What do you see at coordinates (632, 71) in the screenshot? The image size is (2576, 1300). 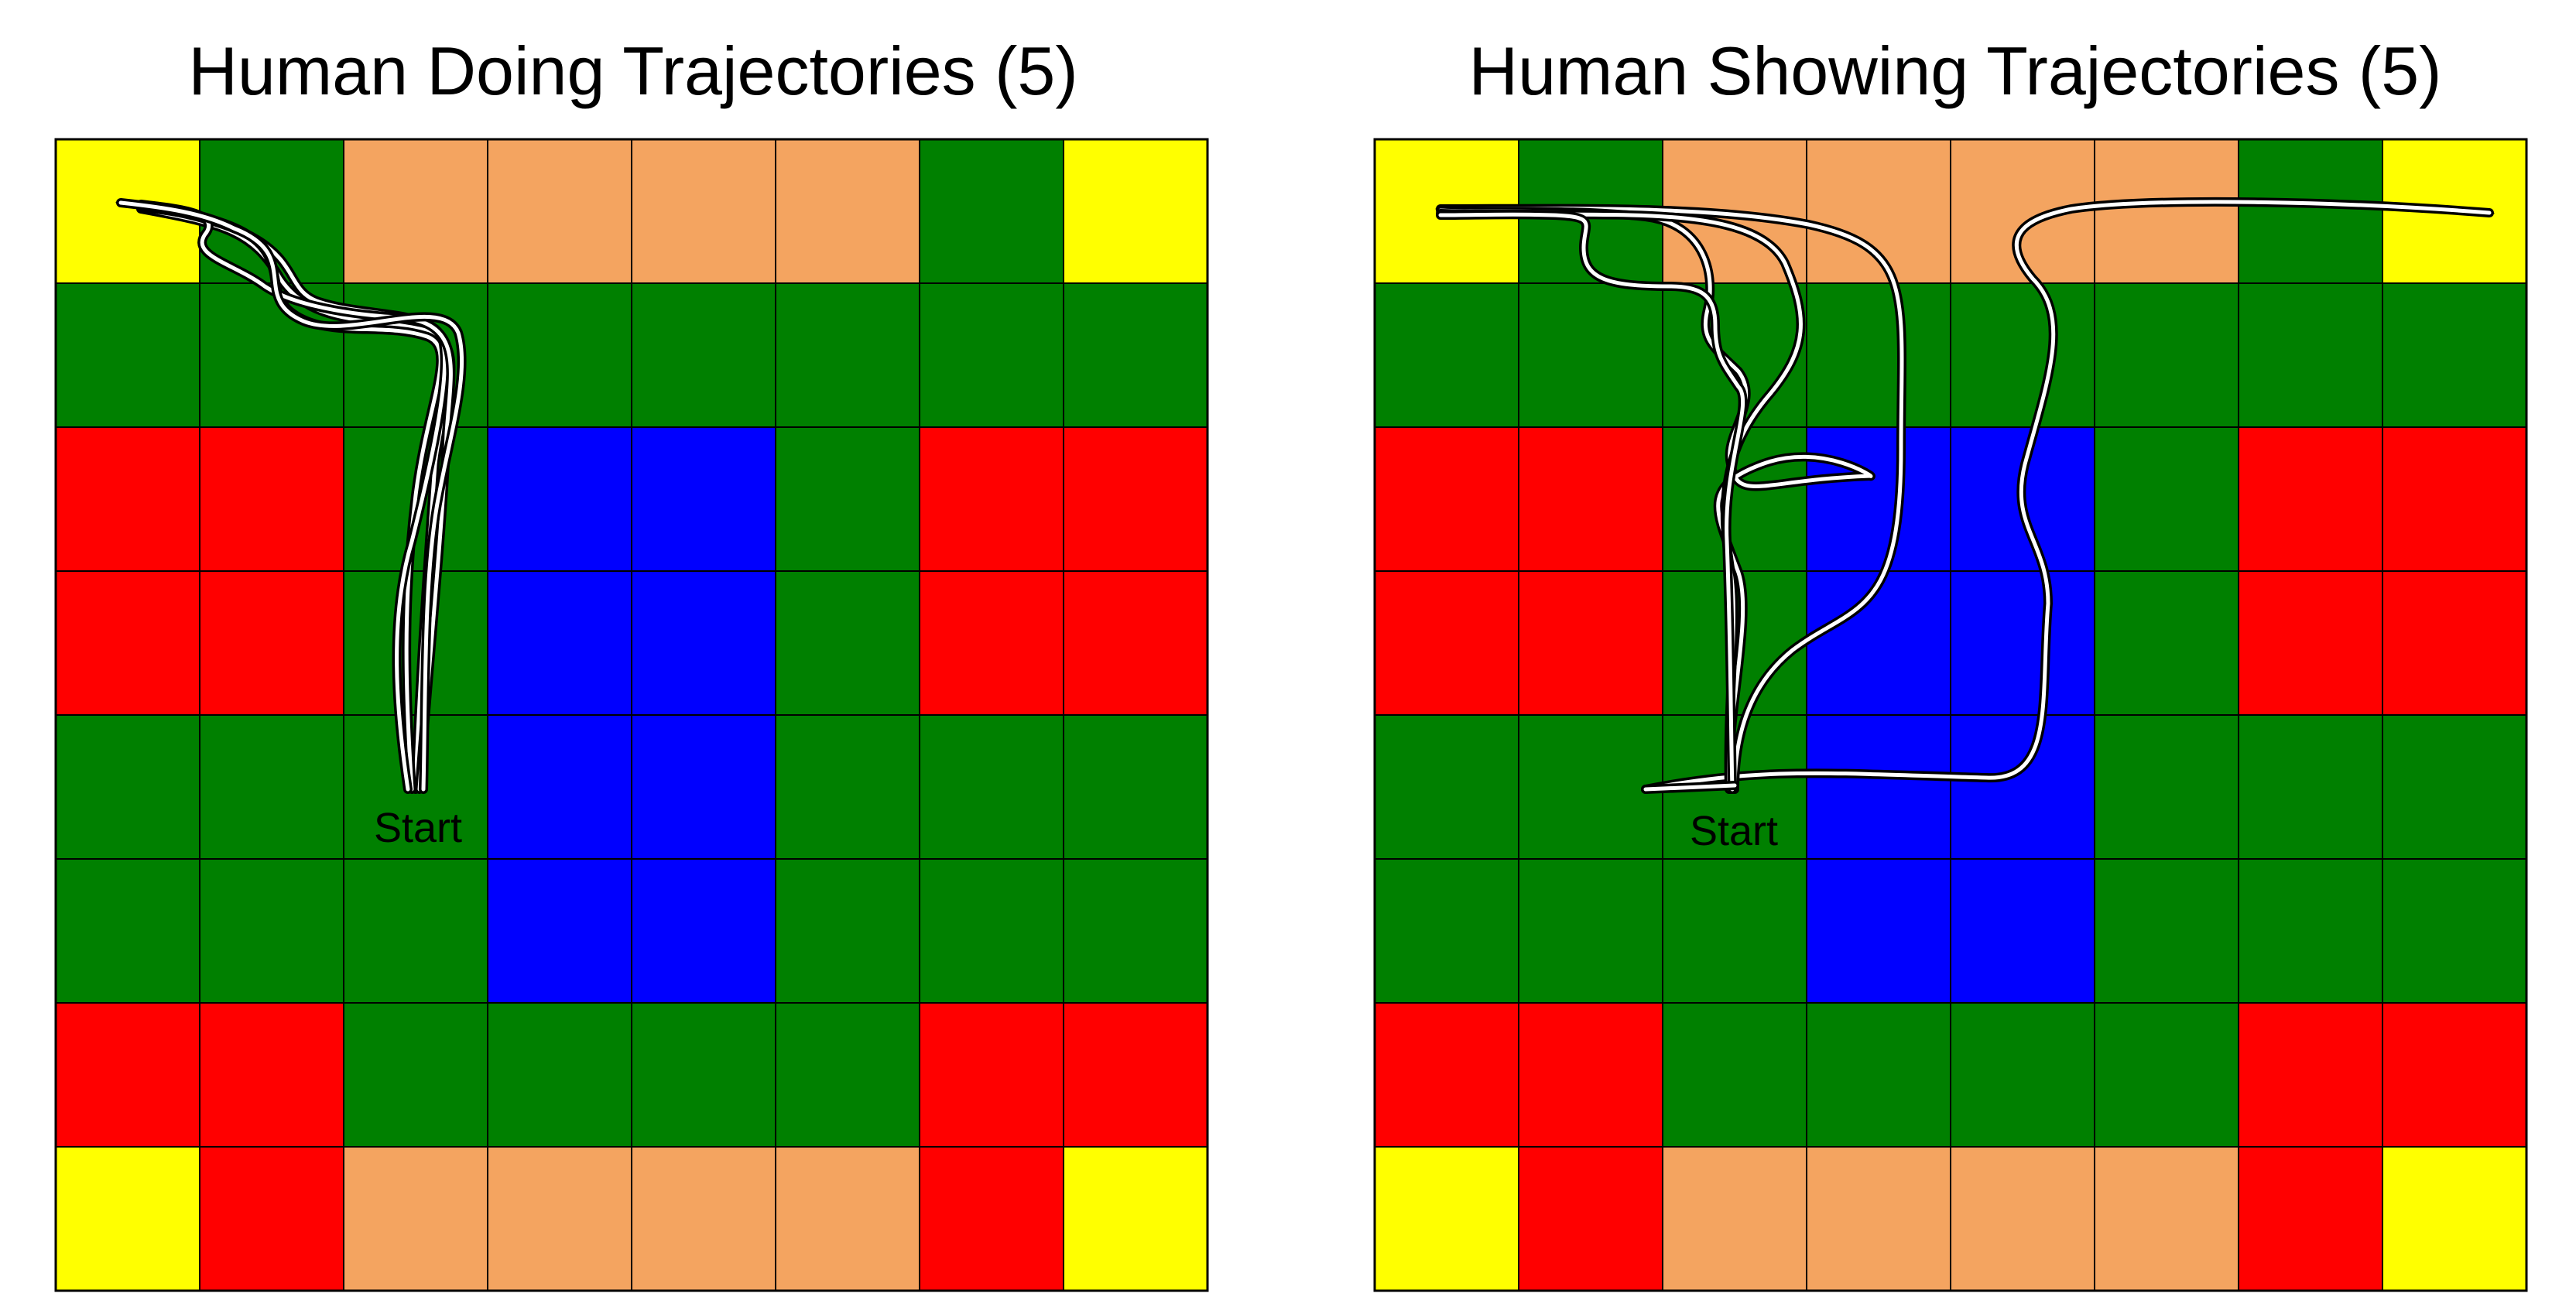 I see `panel-title: Human Doing Trajectories (5)` at bounding box center [632, 71].